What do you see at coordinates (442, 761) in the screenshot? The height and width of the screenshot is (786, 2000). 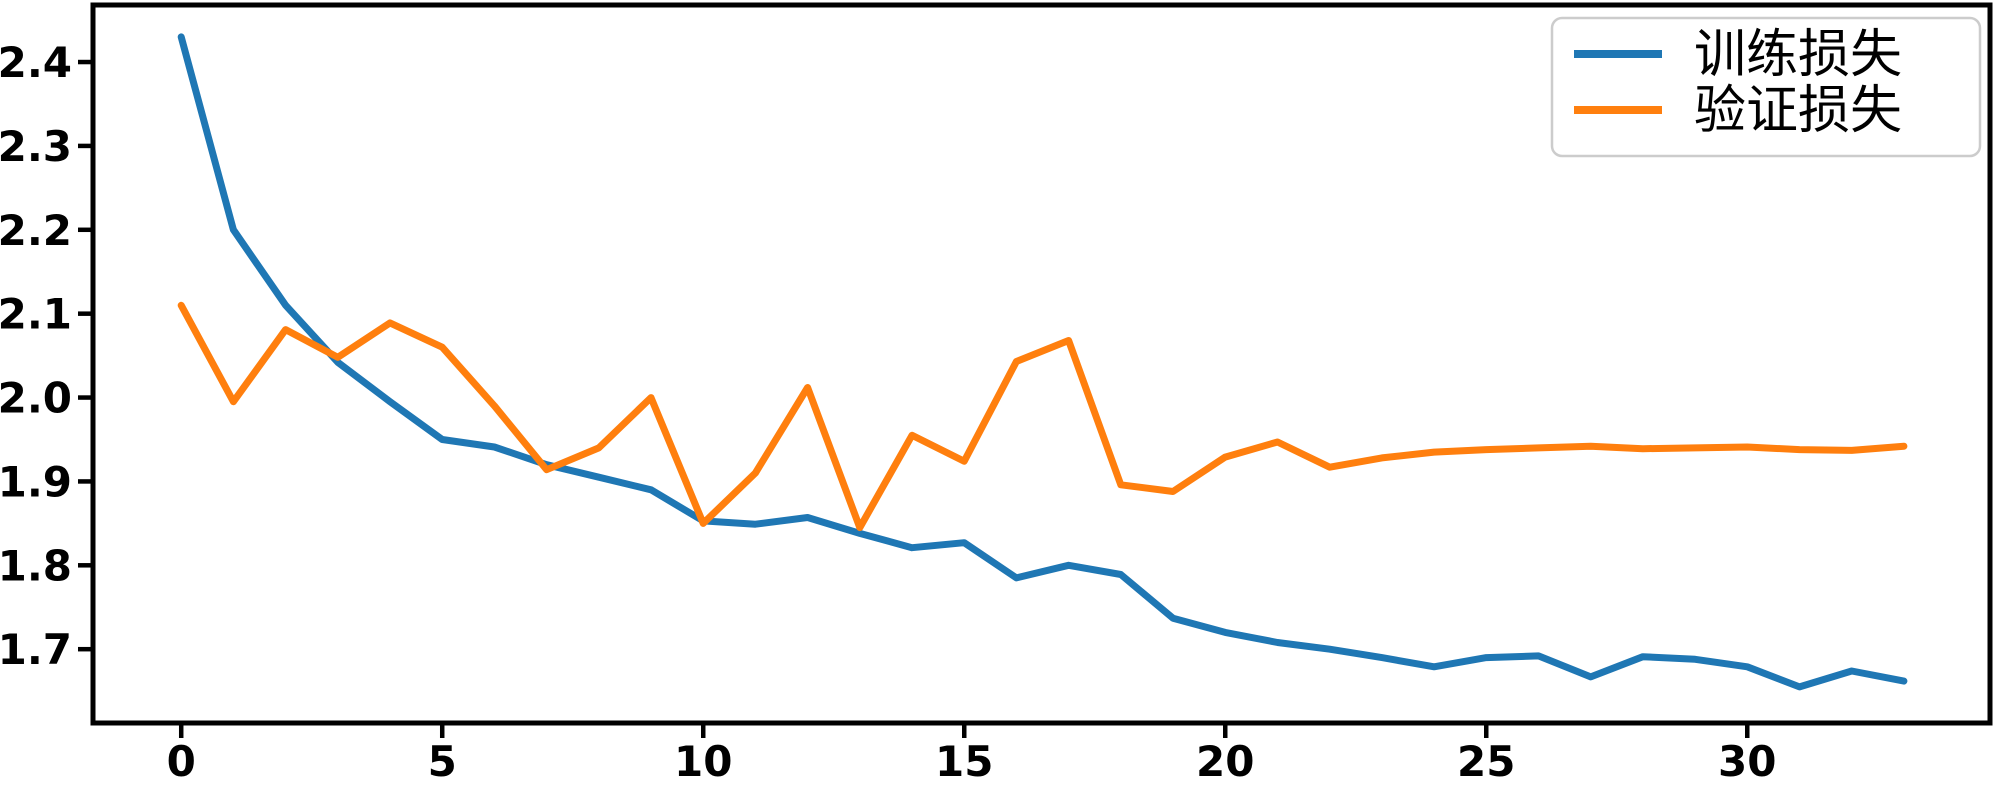 I see `x-axis-tick-label: 5` at bounding box center [442, 761].